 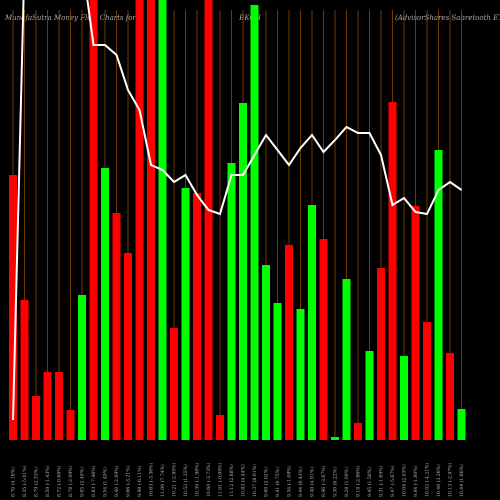 I want to click on x-tick-label: 8.35 (-5.01%), so click(x=24, y=481).